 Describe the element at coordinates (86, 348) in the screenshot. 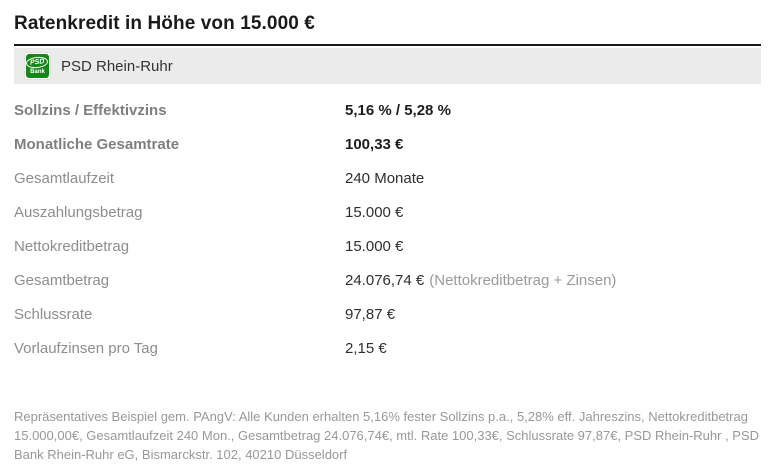

I see `row-label: Vorlaufzinsen pro Tag` at that location.